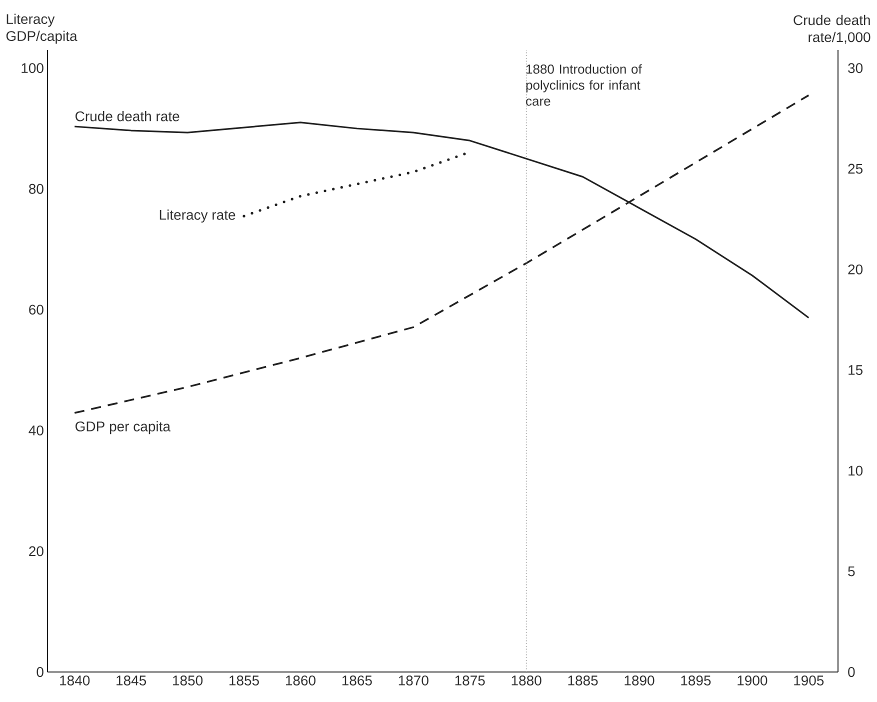  Describe the element at coordinates (753, 681) in the screenshot. I see `x-tick-label: 1900` at that location.